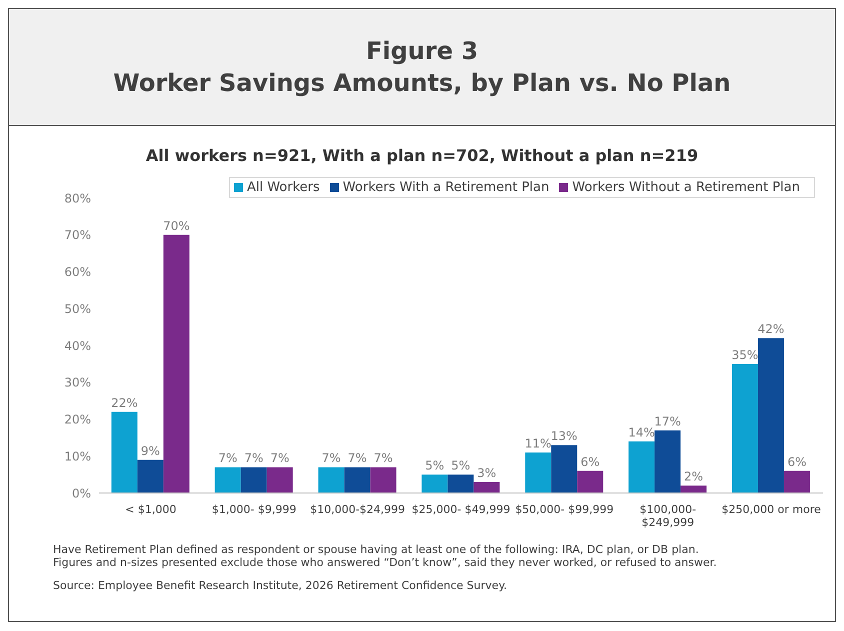  What do you see at coordinates (564, 509) in the screenshot?
I see `x-tick-label: $50,000- $99,999` at bounding box center [564, 509].